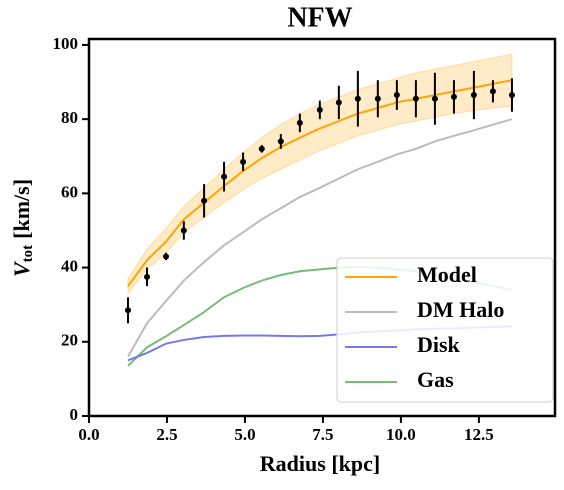 The image size is (564, 490). I want to click on x-tick-label: 7.5, so click(322, 434).